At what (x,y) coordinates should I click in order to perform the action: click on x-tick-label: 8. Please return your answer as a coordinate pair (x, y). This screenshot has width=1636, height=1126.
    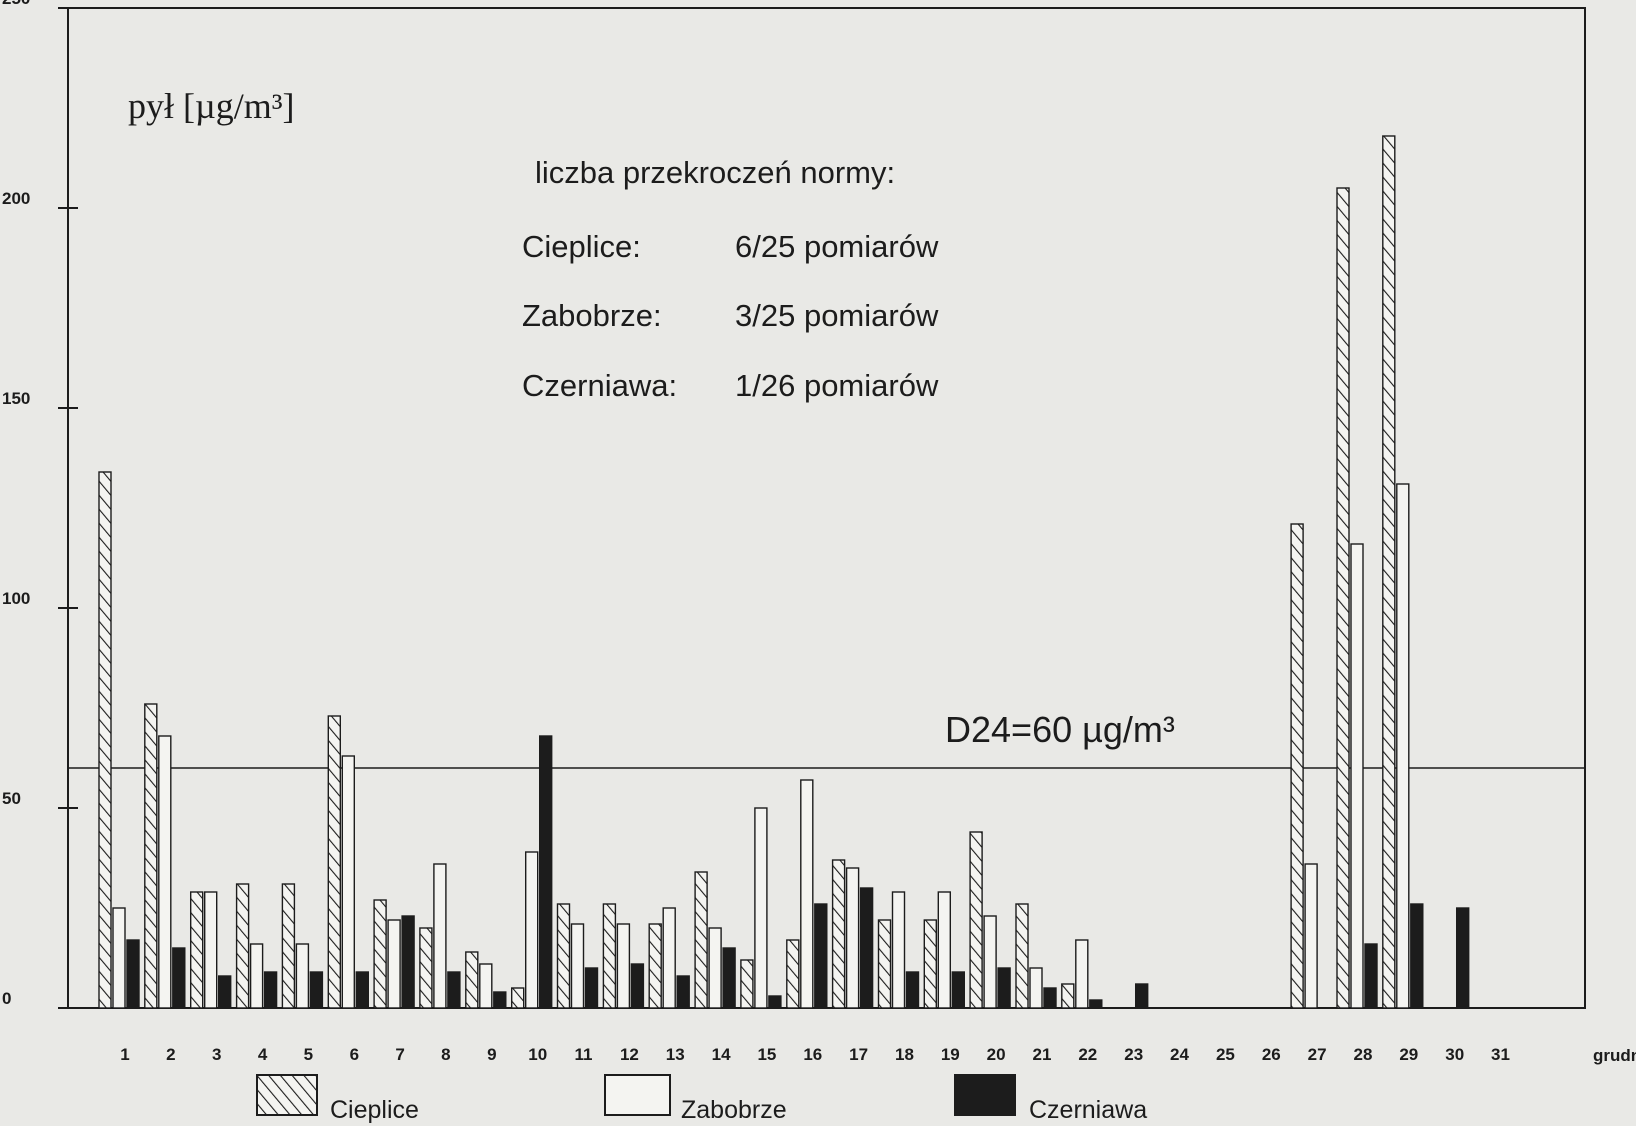
    Looking at the image, I should click on (445, 1054).